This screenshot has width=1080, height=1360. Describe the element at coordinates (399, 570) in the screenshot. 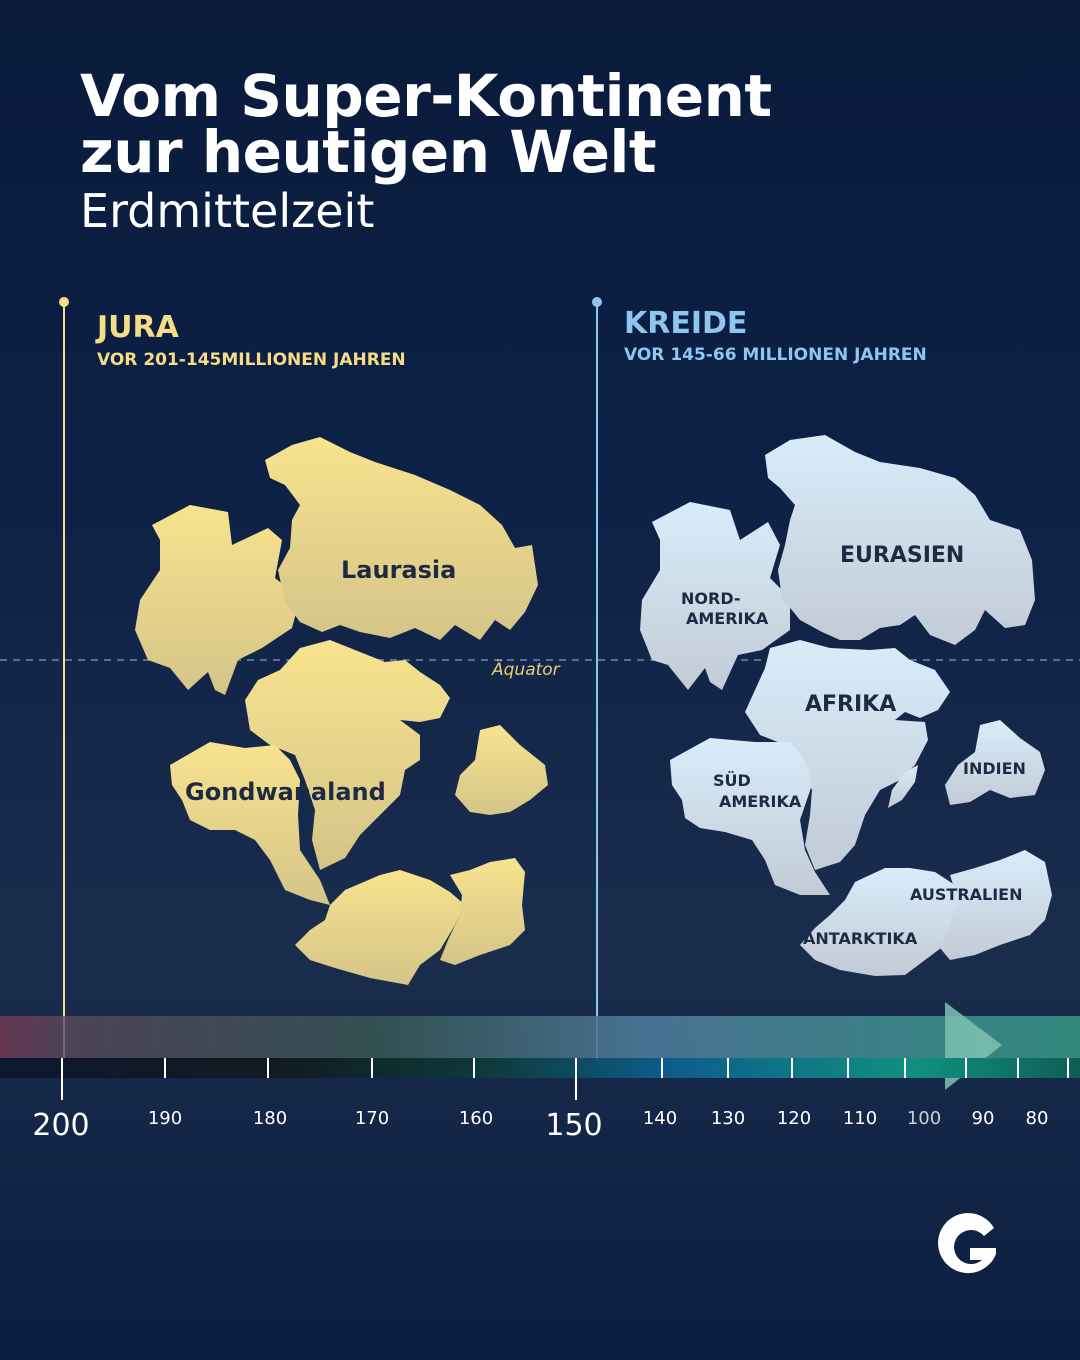

I see `label-laurasia: Laurasia` at that location.